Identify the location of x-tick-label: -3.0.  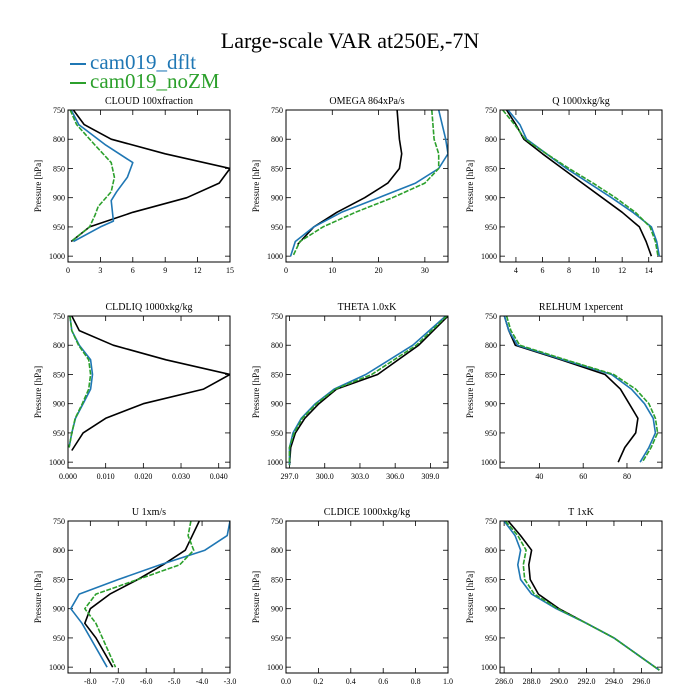
(230, 681).